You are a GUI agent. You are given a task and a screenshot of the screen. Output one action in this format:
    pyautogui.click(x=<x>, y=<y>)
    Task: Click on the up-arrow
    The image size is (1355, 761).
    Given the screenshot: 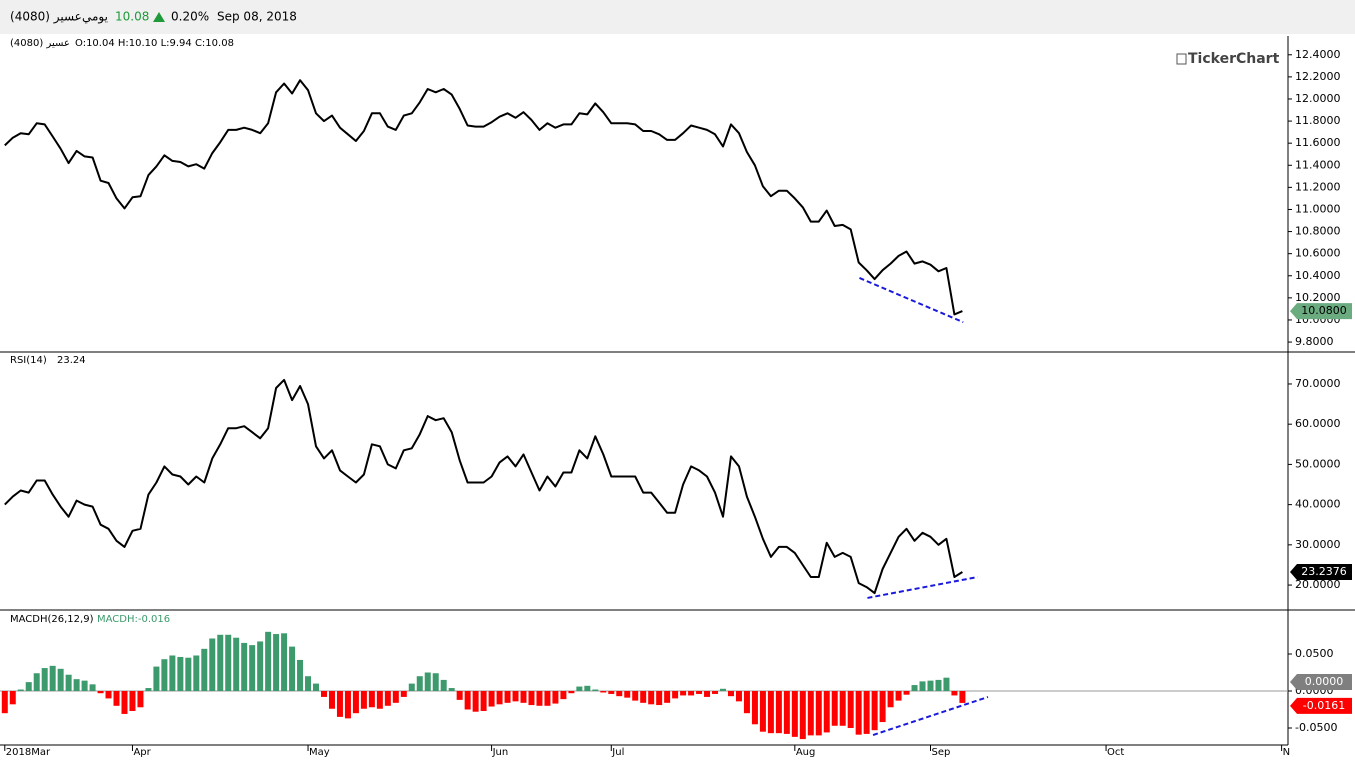 What is the action you would take?
    pyautogui.click(x=159, y=17)
    